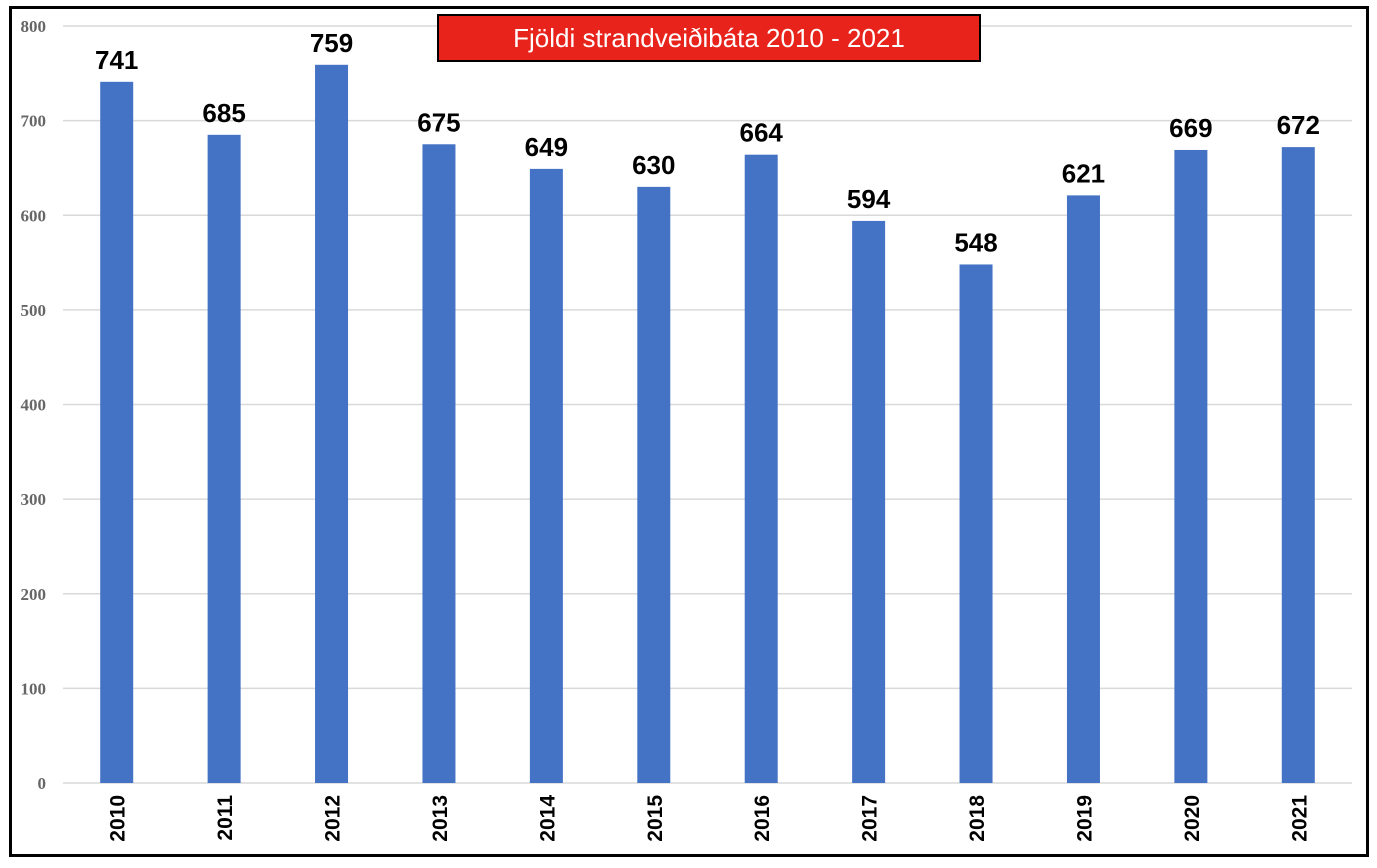  I want to click on data-label: 685, so click(223, 113).